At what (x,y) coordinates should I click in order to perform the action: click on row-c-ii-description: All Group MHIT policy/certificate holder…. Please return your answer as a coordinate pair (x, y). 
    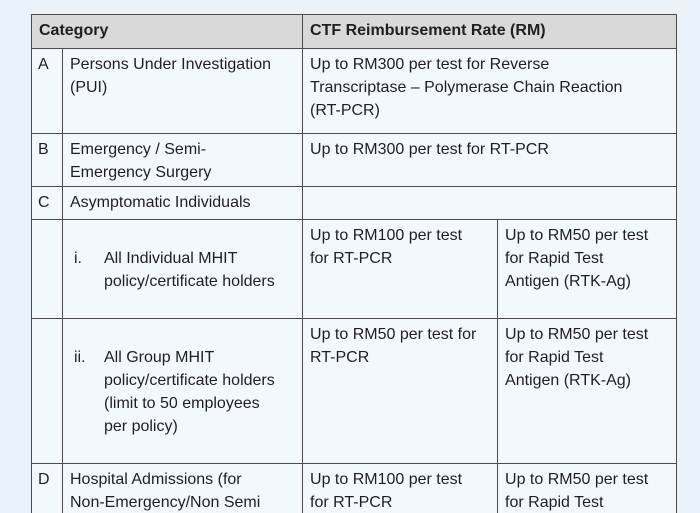
    Looking at the image, I should click on (189, 392).